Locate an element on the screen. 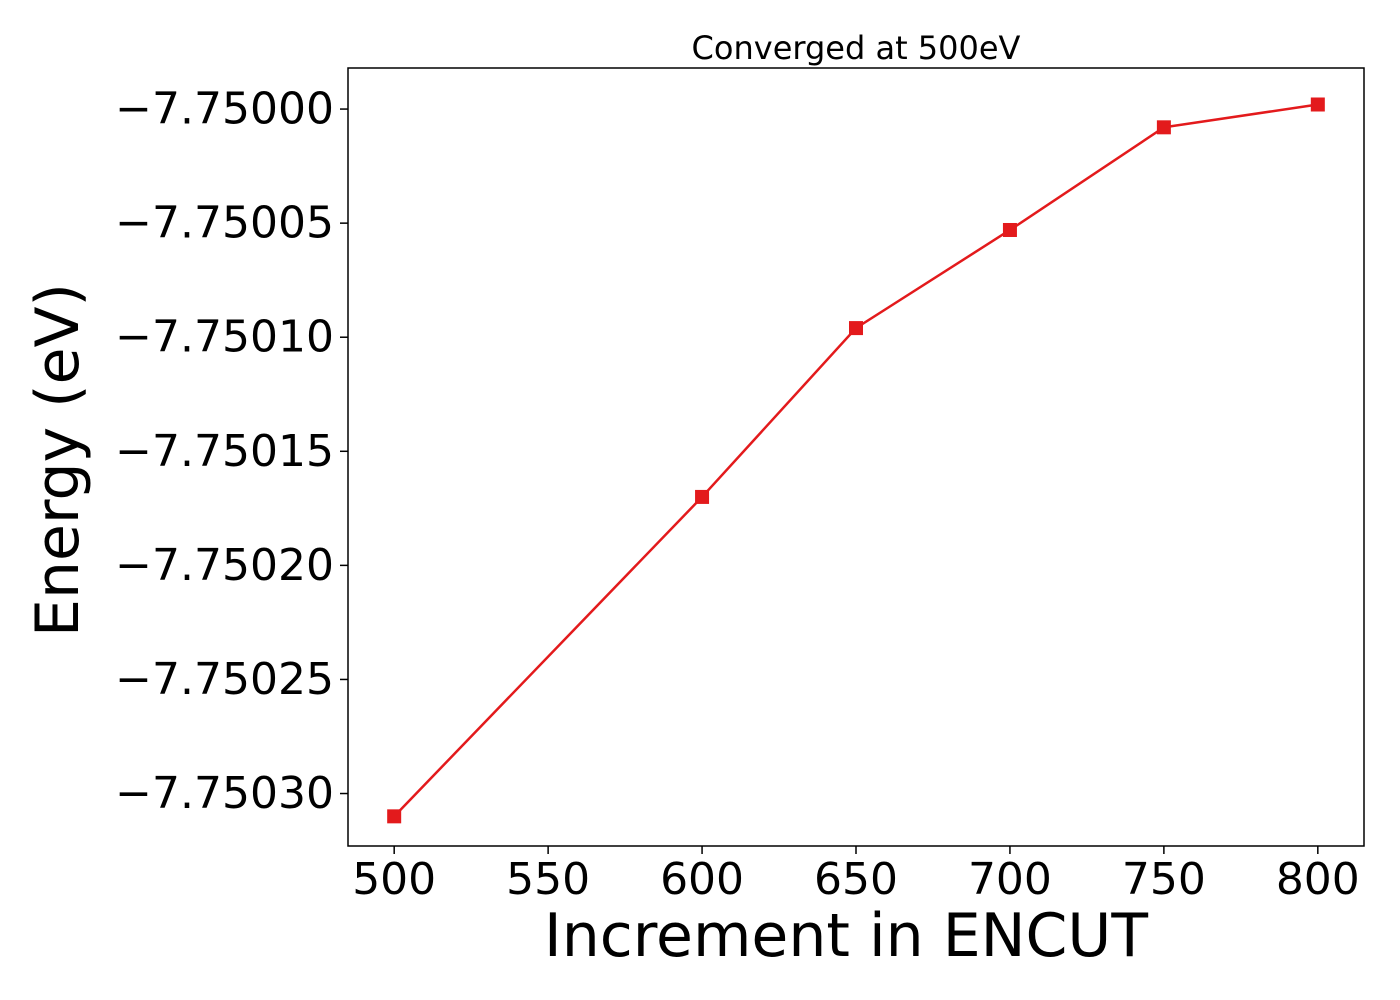  chart-title: Converged at 500eV is located at coordinates (856, 48).